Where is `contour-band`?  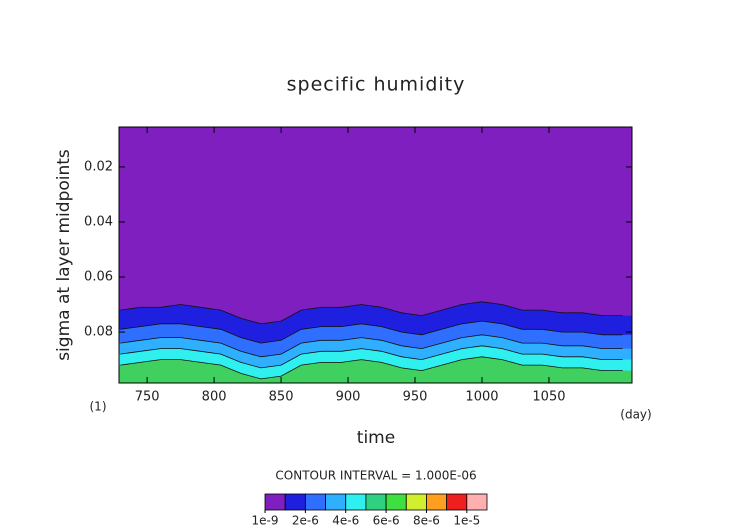
contour-band is located at coordinates (375, 369).